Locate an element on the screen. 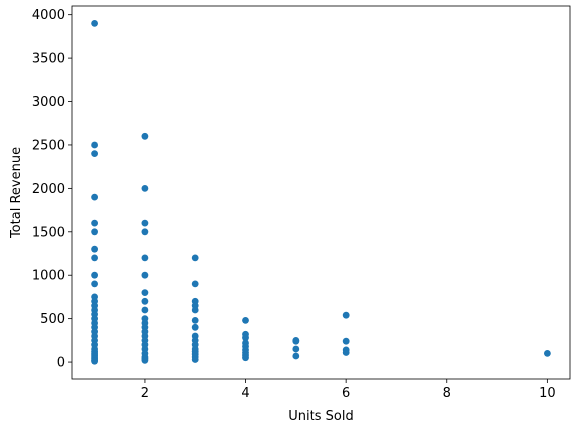 Image resolution: width=580 pixels, height=432 pixels. y-tick-label: 3500 is located at coordinates (48, 59).